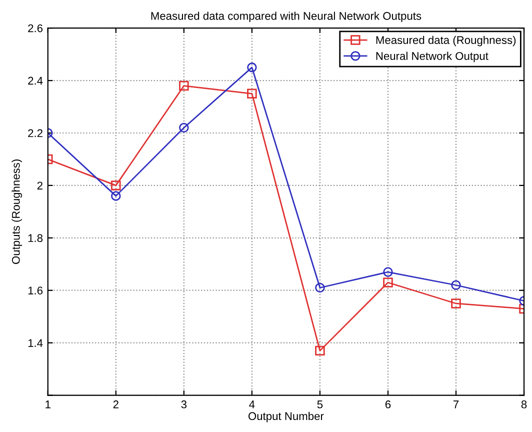 Image resolution: width=532 pixels, height=432 pixels. What do you see at coordinates (388, 404) in the screenshot?
I see `x-tick-label: 6` at bounding box center [388, 404].